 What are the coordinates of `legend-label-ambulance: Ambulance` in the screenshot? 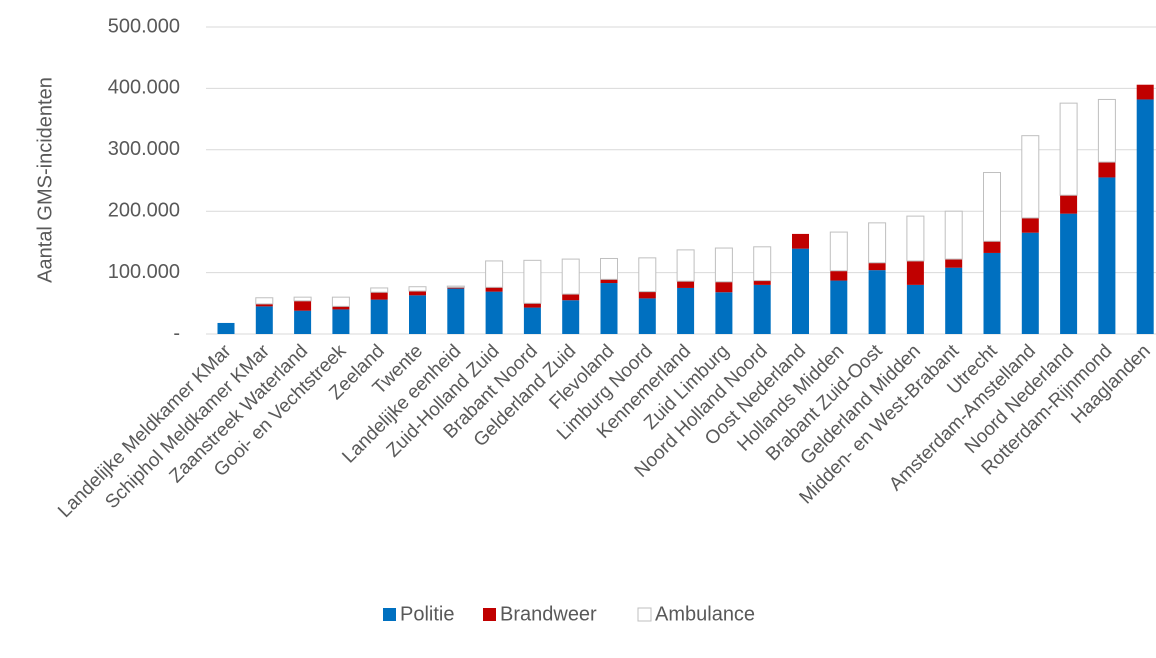 It's located at (705, 614).